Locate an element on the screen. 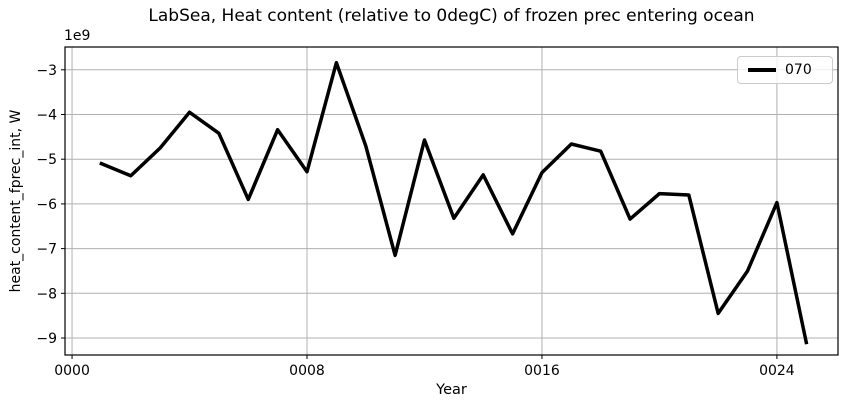 Image resolution: width=851 pixels, height=412 pixels. x-tick-label: 0016 is located at coordinates (542, 371).